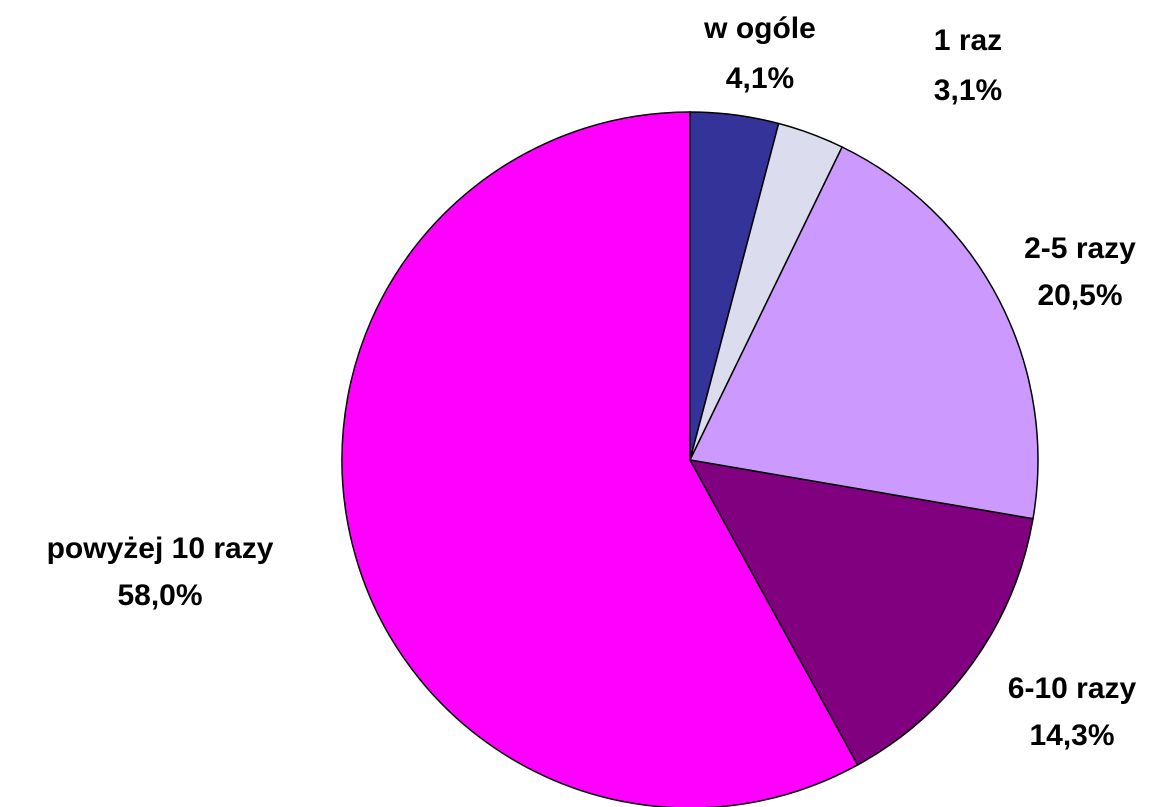  I want to click on slice-value-label: 3,1%, so click(968, 90).